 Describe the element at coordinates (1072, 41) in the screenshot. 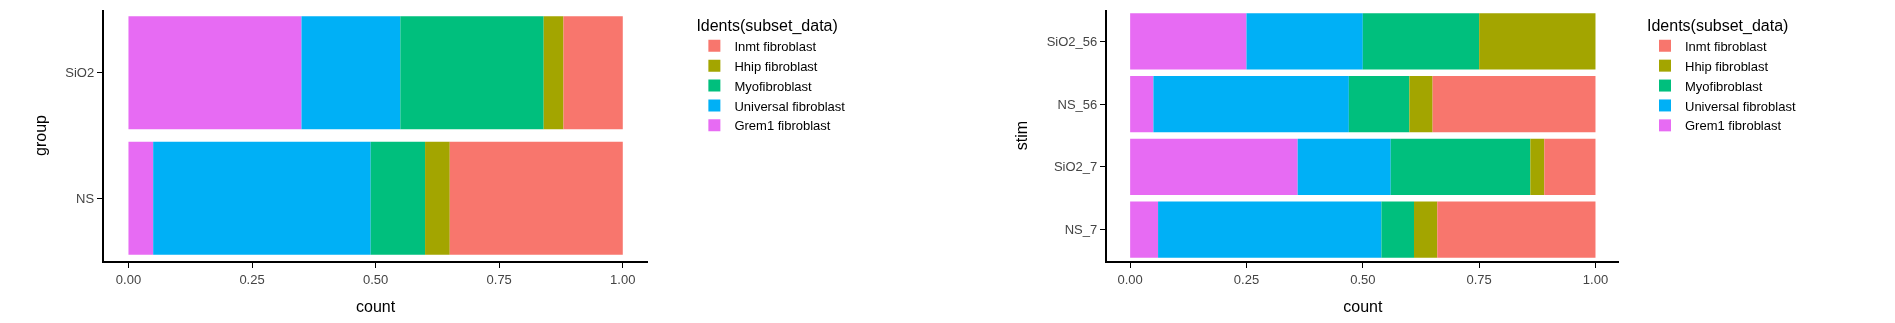

I see `y-tick-label: SiO2_56` at that location.